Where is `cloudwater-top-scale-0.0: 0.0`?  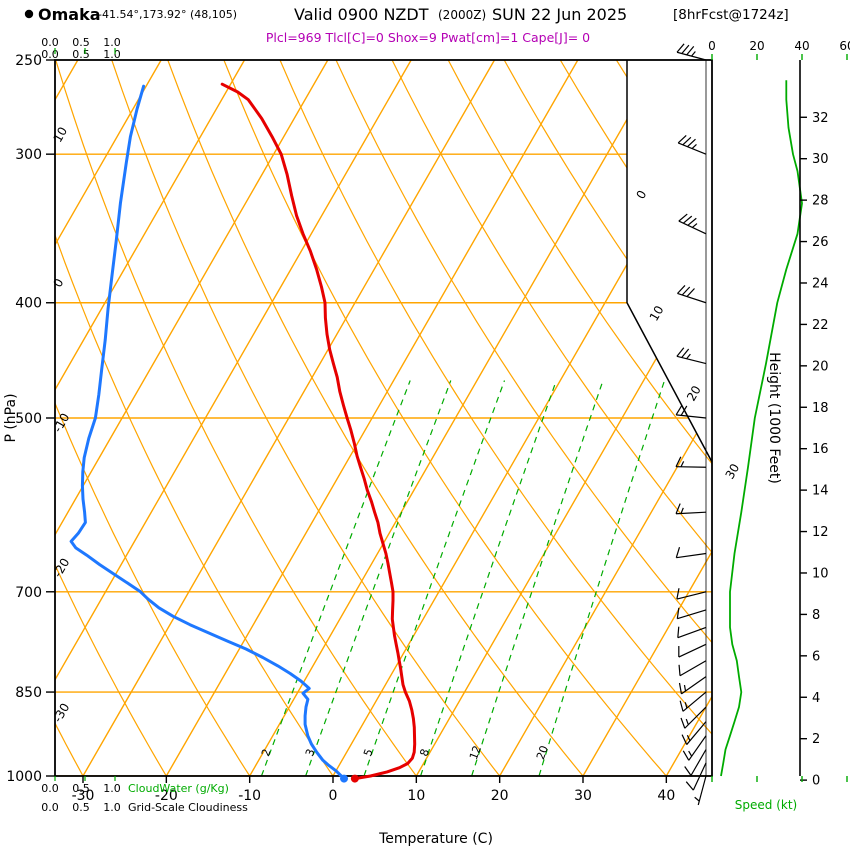 cloudwater-top-scale-0.0: 0.0 is located at coordinates (50, 42).